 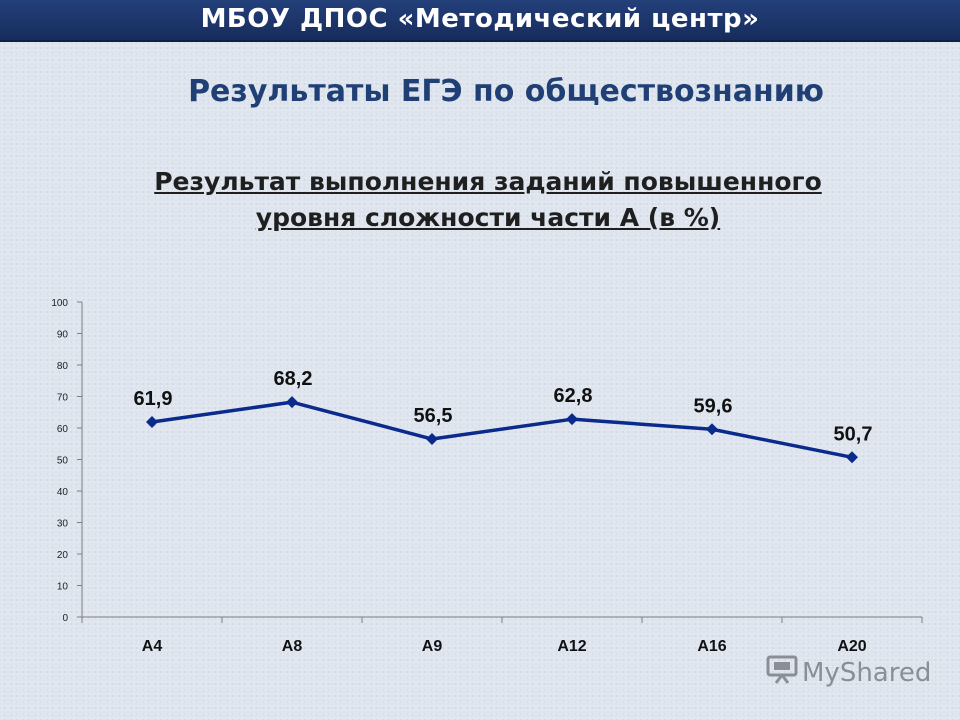 I want to click on x-tick-label: А9, so click(x=432, y=646).